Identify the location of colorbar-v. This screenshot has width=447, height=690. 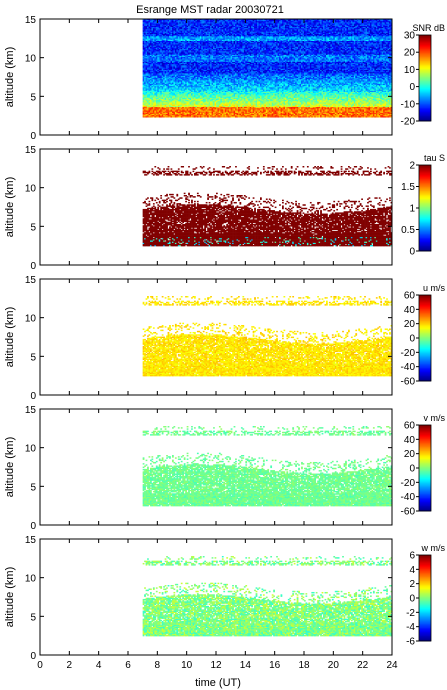
(425, 468).